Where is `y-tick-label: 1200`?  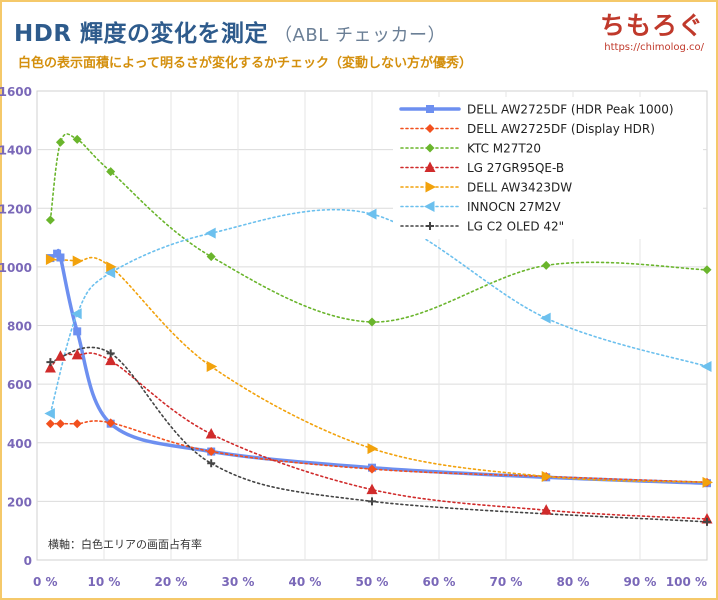 y-tick-label: 1200 is located at coordinates (16, 209).